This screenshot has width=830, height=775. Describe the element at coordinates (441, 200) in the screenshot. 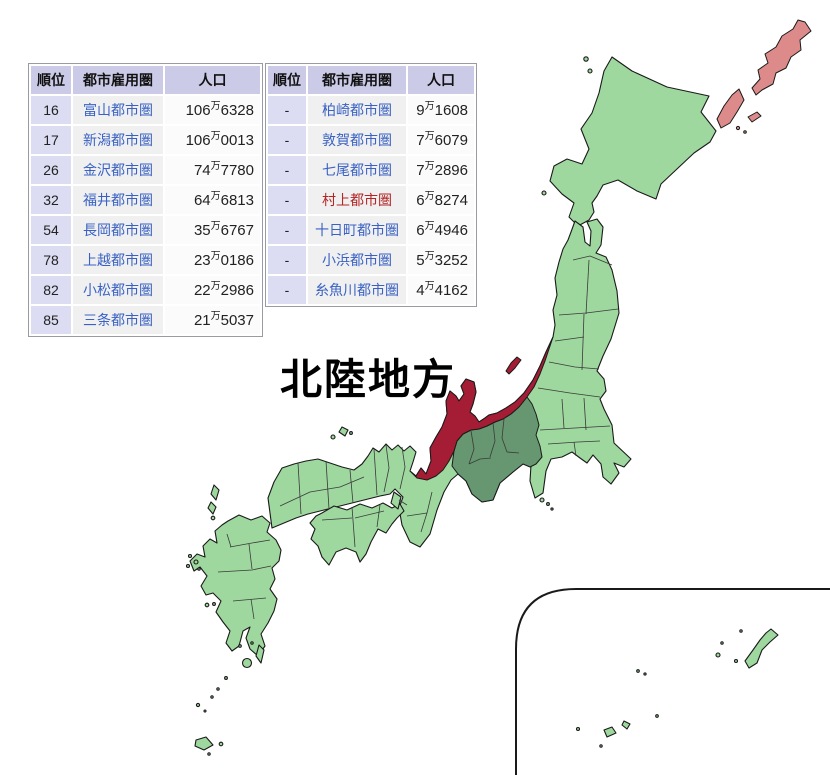

I see `population-cell: 6万8274` at that location.